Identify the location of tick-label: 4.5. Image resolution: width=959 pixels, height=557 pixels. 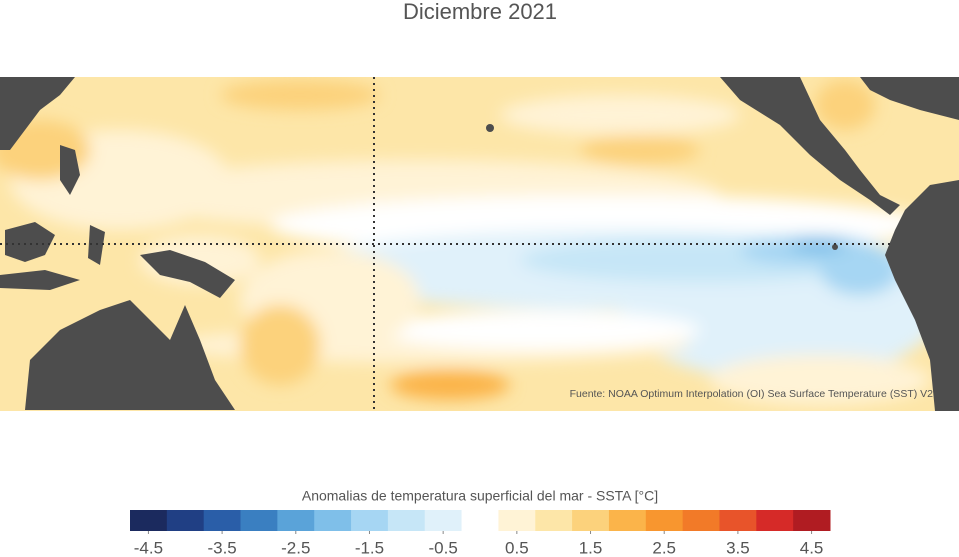
(812, 547).